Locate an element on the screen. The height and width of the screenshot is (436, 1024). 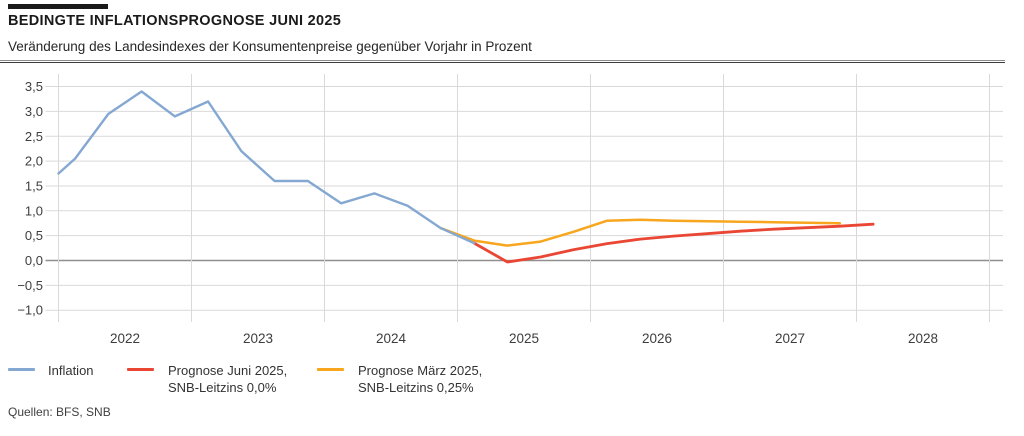
accent-bar is located at coordinates (58, 6).